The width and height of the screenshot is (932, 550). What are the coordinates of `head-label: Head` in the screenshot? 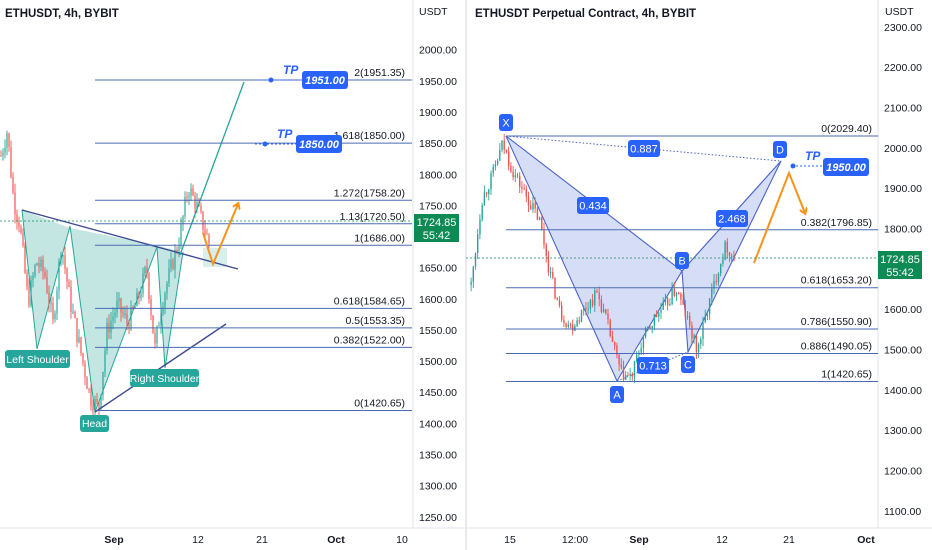 It's located at (94, 423).